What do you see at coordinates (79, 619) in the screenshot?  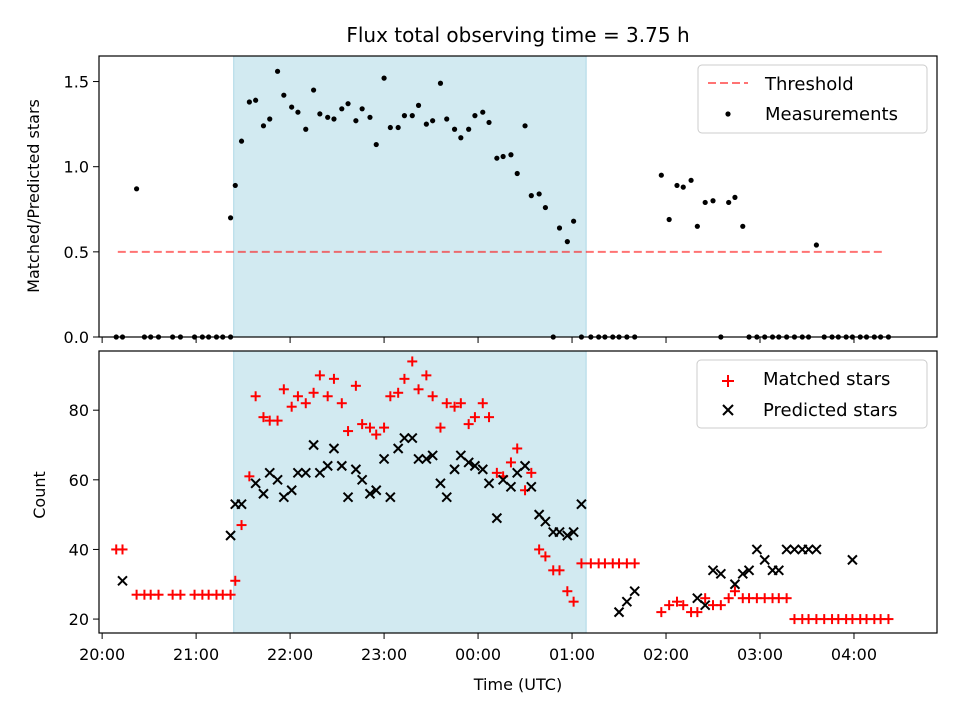 I see `bottom-y-tick-label: 20` at bounding box center [79, 619].